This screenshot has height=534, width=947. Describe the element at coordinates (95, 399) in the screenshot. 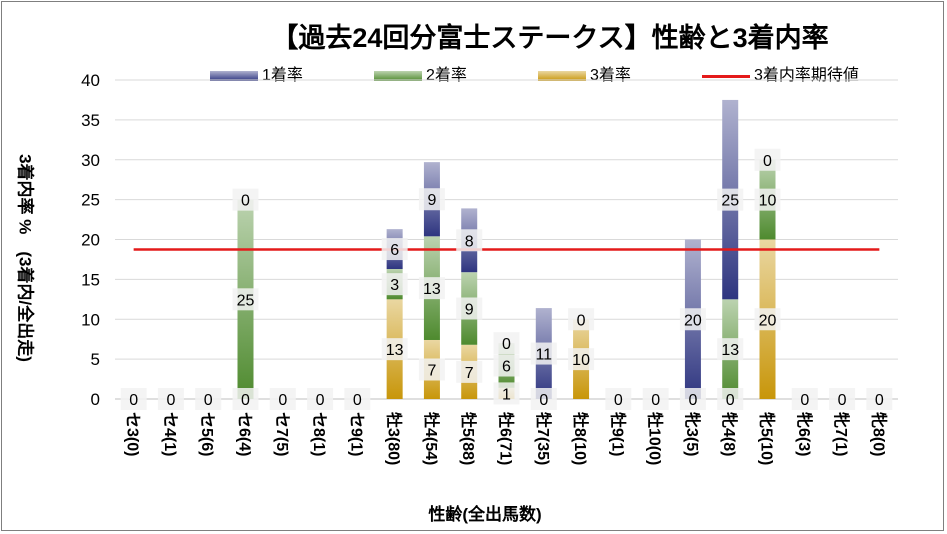

I see `y-tick-0: 0` at that location.